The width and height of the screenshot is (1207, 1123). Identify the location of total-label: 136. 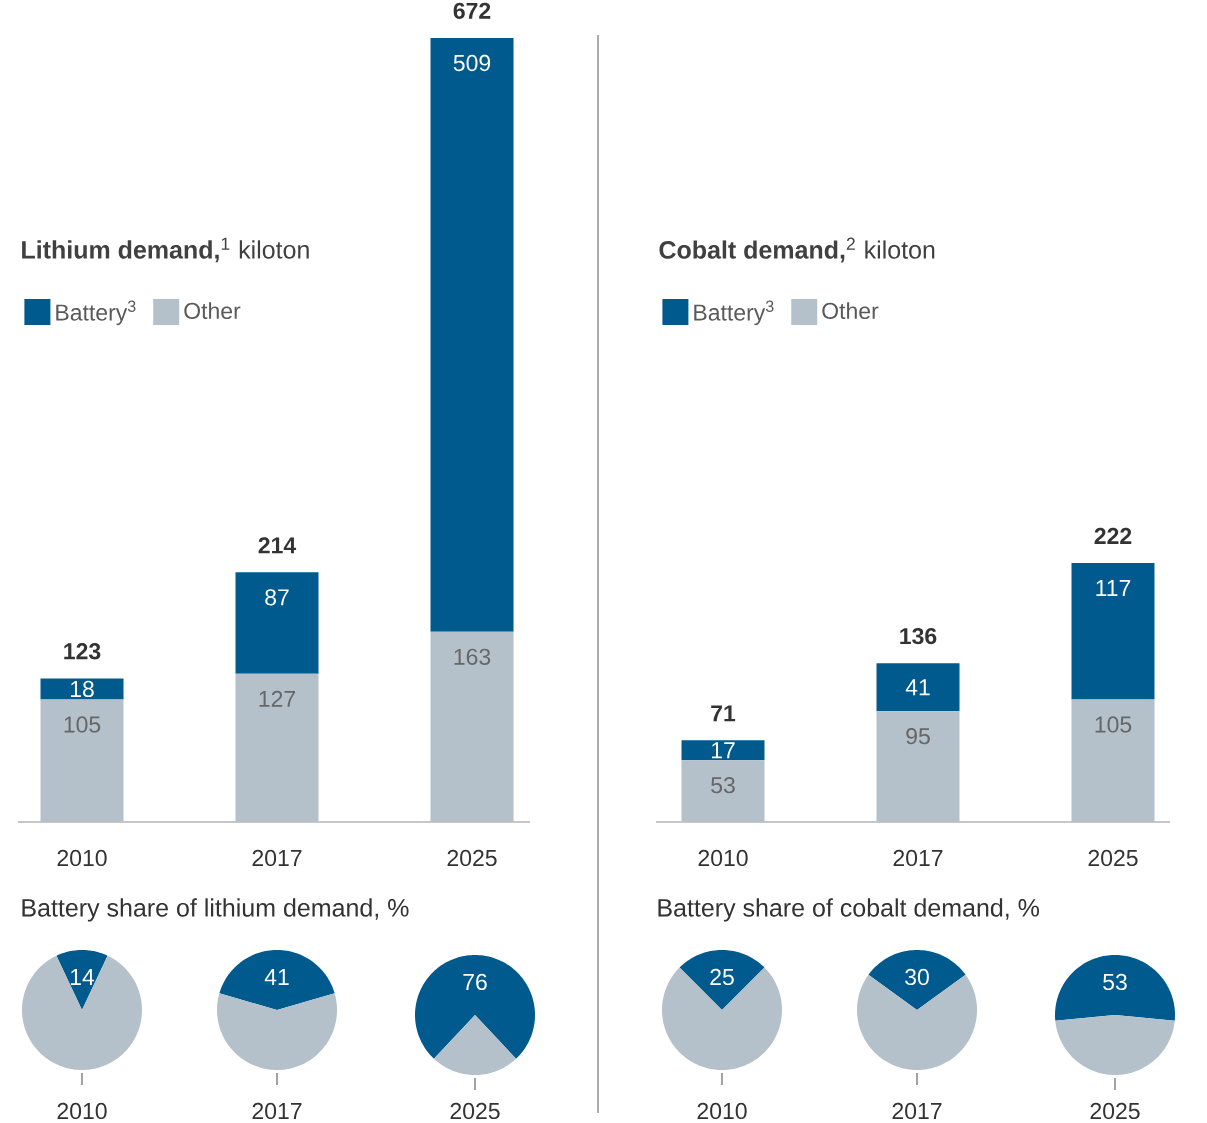
(918, 636).